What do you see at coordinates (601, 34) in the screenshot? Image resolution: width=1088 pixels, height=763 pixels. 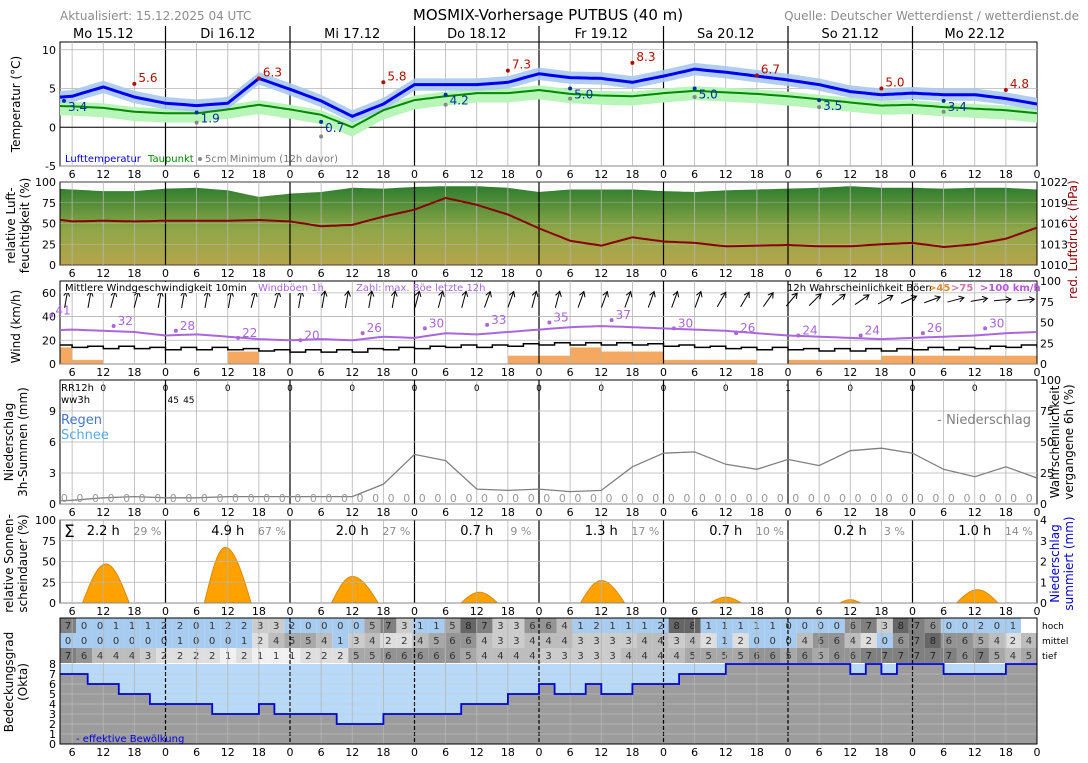 I see `day-label: Fr 19.12` at bounding box center [601, 34].